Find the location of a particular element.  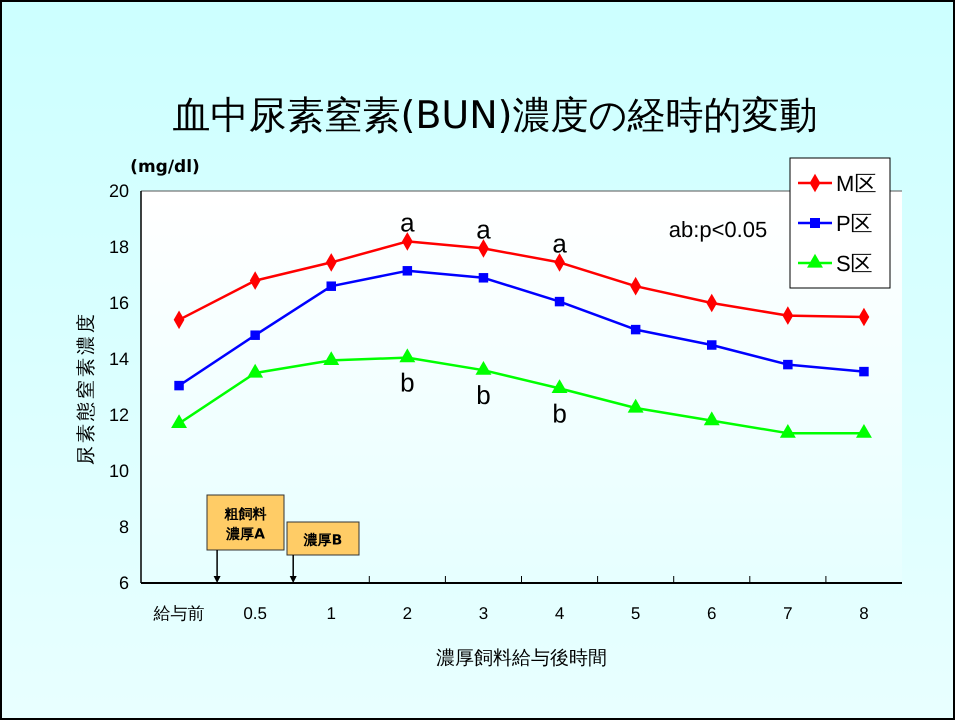

y-tick-label: 6 is located at coordinates (123, 582).